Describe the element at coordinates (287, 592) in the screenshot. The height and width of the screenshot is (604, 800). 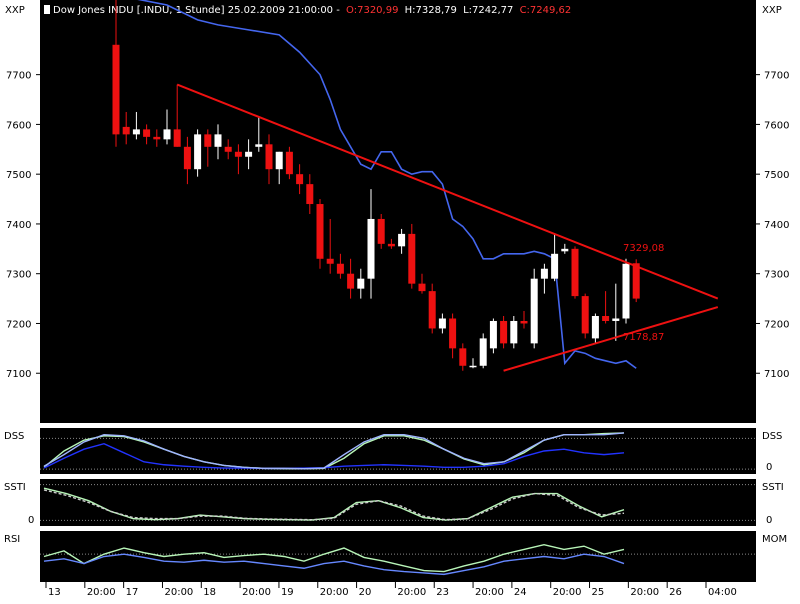
I see `x-tick-label: 19` at that location.